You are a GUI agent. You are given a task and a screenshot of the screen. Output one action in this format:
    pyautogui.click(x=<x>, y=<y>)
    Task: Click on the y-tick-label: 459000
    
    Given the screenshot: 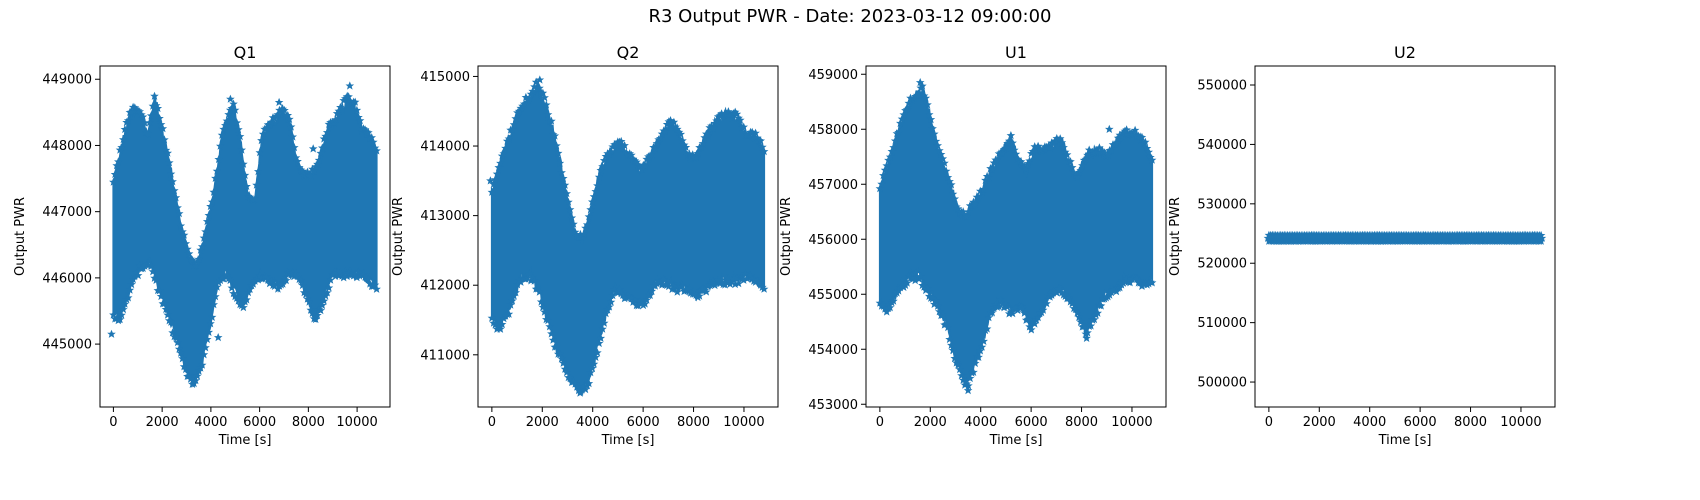 What is the action you would take?
    pyautogui.click(x=833, y=75)
    